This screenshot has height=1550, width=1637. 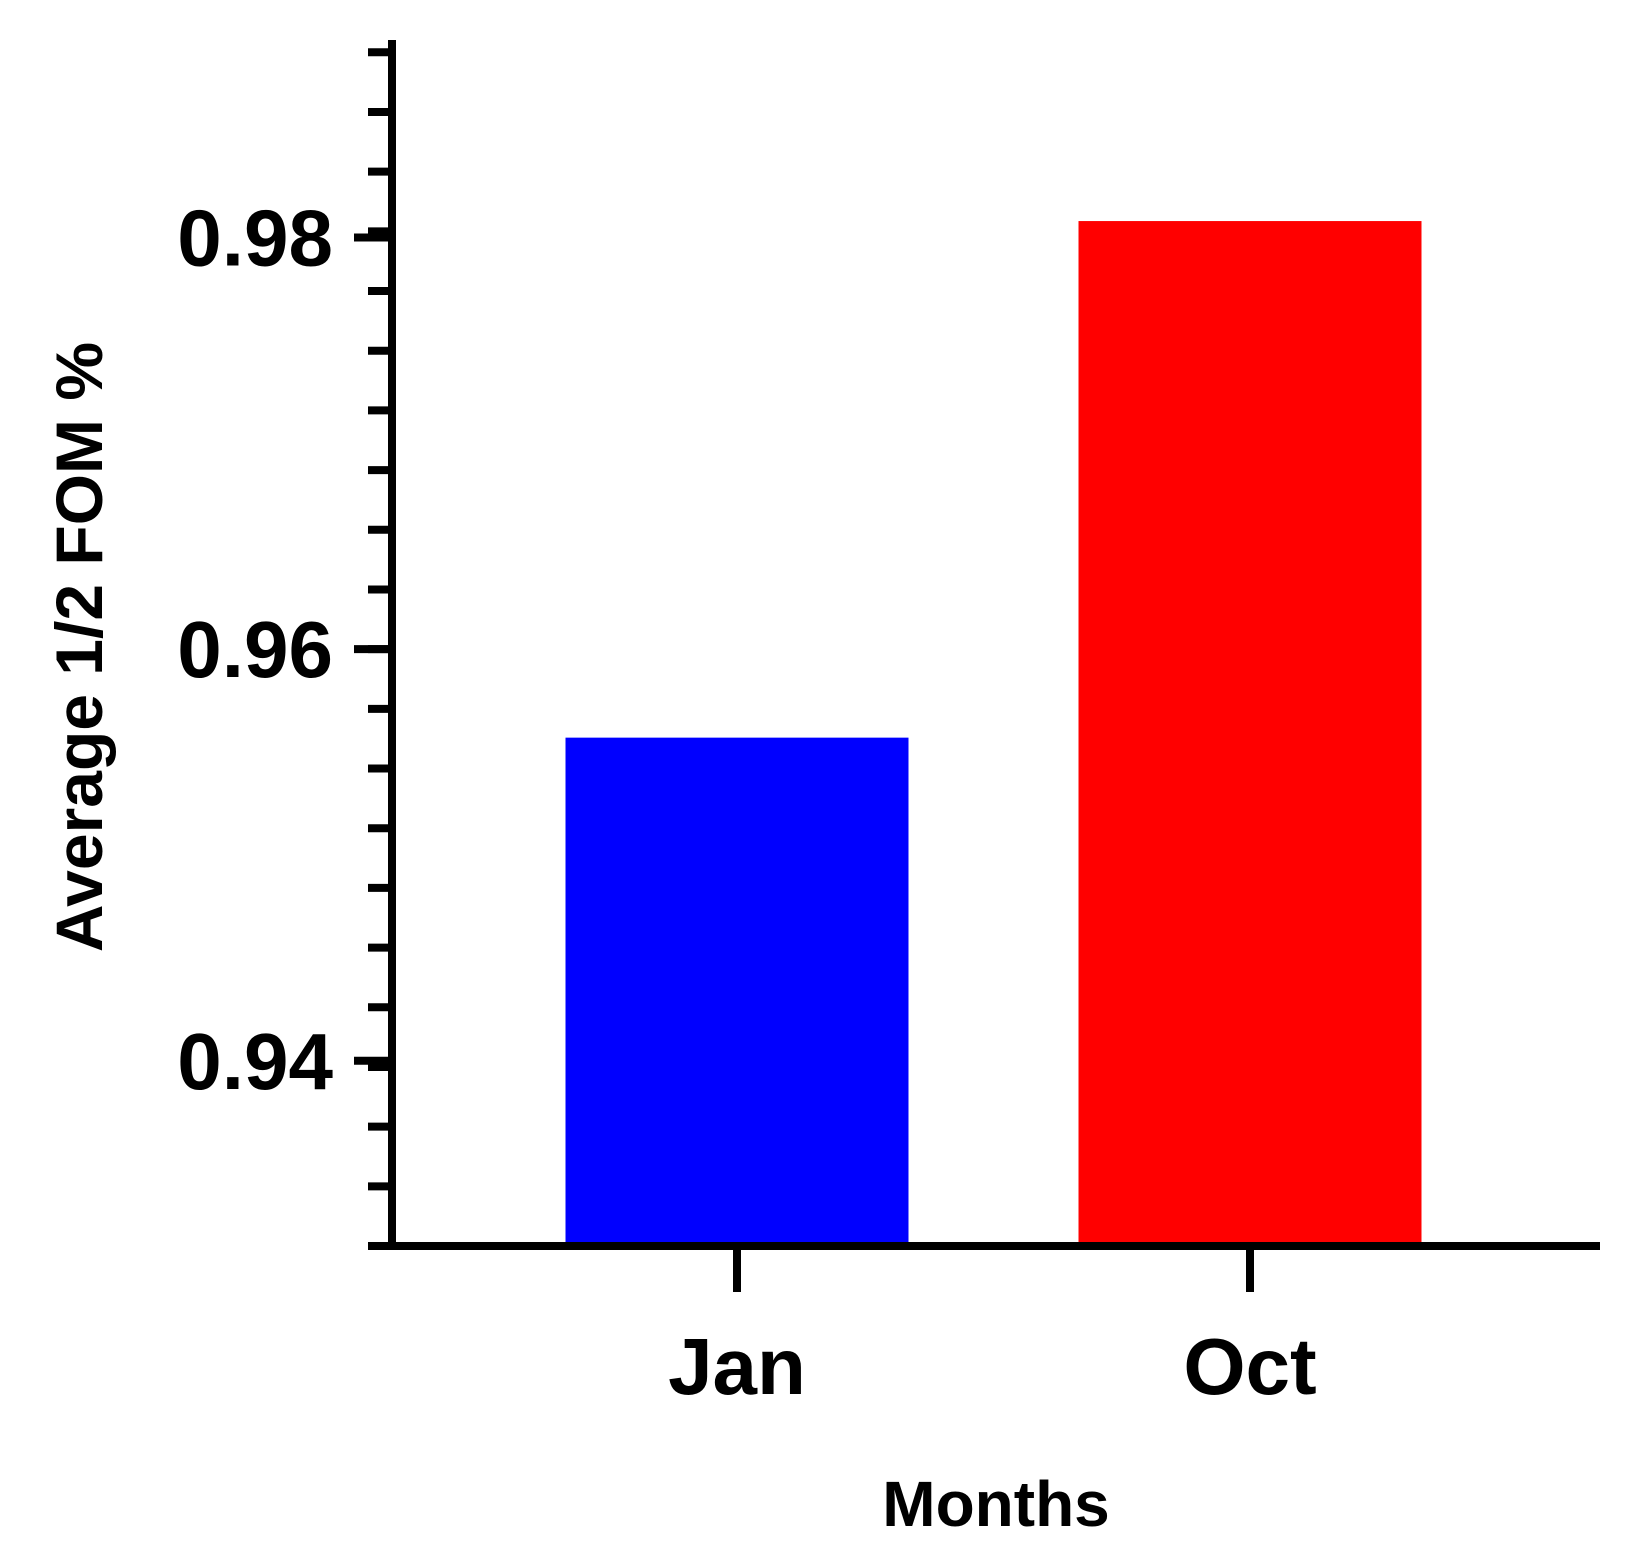 I want to click on x-axis-label: Months, so click(x=996, y=1504).